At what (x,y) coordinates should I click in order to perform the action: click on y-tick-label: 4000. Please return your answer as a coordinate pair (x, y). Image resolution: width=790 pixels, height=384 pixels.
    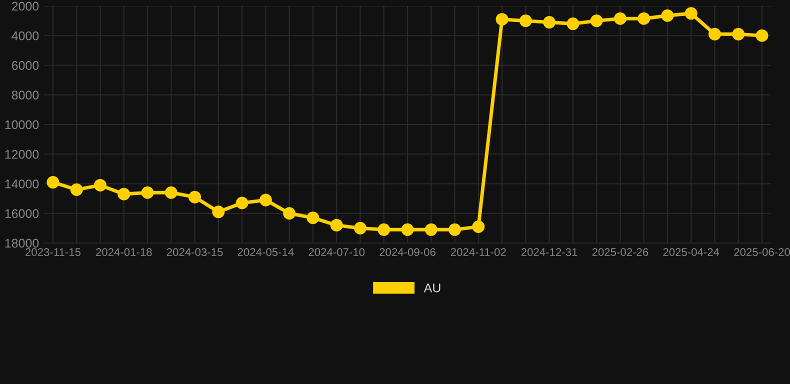
    Looking at the image, I should click on (25, 35).